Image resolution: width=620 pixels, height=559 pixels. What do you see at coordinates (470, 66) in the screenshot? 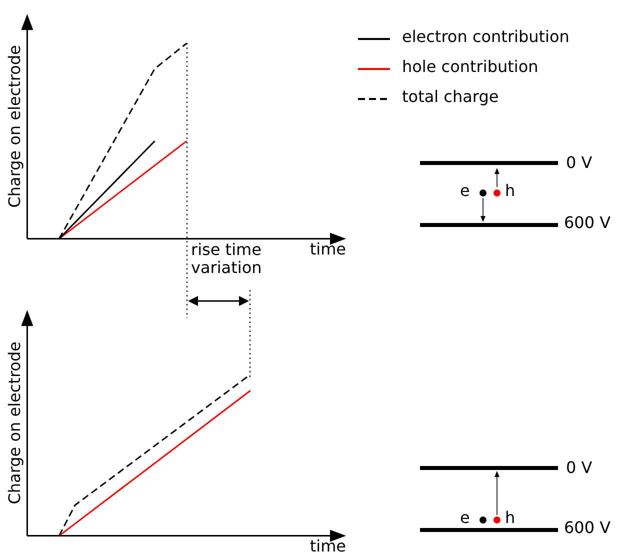
I see `legend-label: hole contribution` at bounding box center [470, 66].